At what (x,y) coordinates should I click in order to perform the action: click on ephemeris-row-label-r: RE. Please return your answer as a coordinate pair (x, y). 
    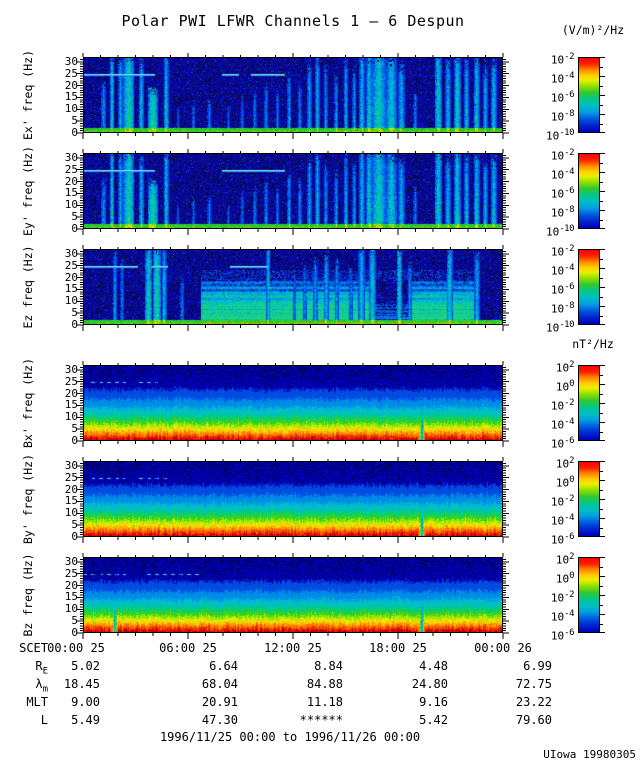
    Looking at the image, I should click on (41, 668).